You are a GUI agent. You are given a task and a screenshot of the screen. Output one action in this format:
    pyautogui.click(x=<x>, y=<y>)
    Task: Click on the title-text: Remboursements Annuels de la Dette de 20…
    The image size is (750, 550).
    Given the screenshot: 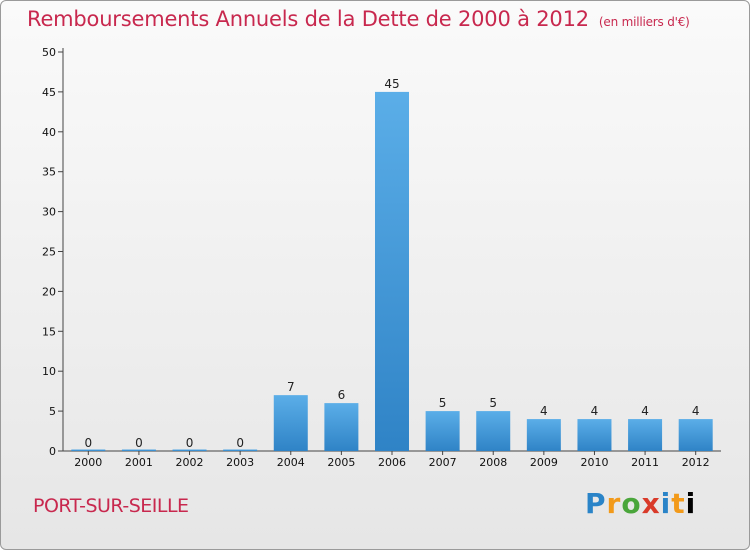 What is the action you would take?
    pyautogui.click(x=308, y=19)
    